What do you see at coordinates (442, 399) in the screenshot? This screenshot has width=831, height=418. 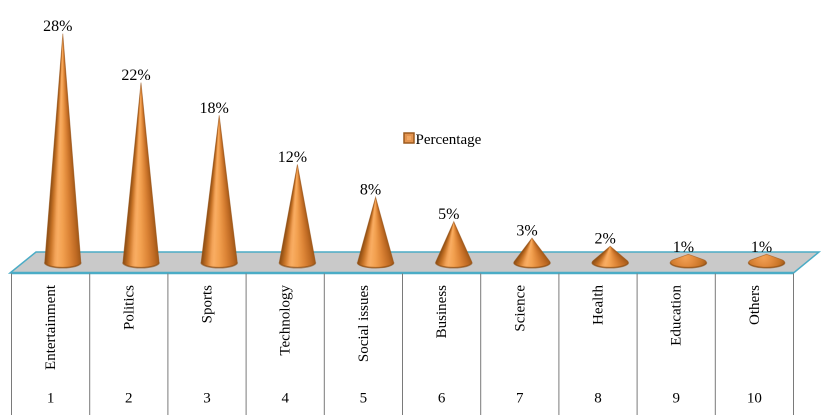 I see `svg-text: 6` at bounding box center [442, 399].